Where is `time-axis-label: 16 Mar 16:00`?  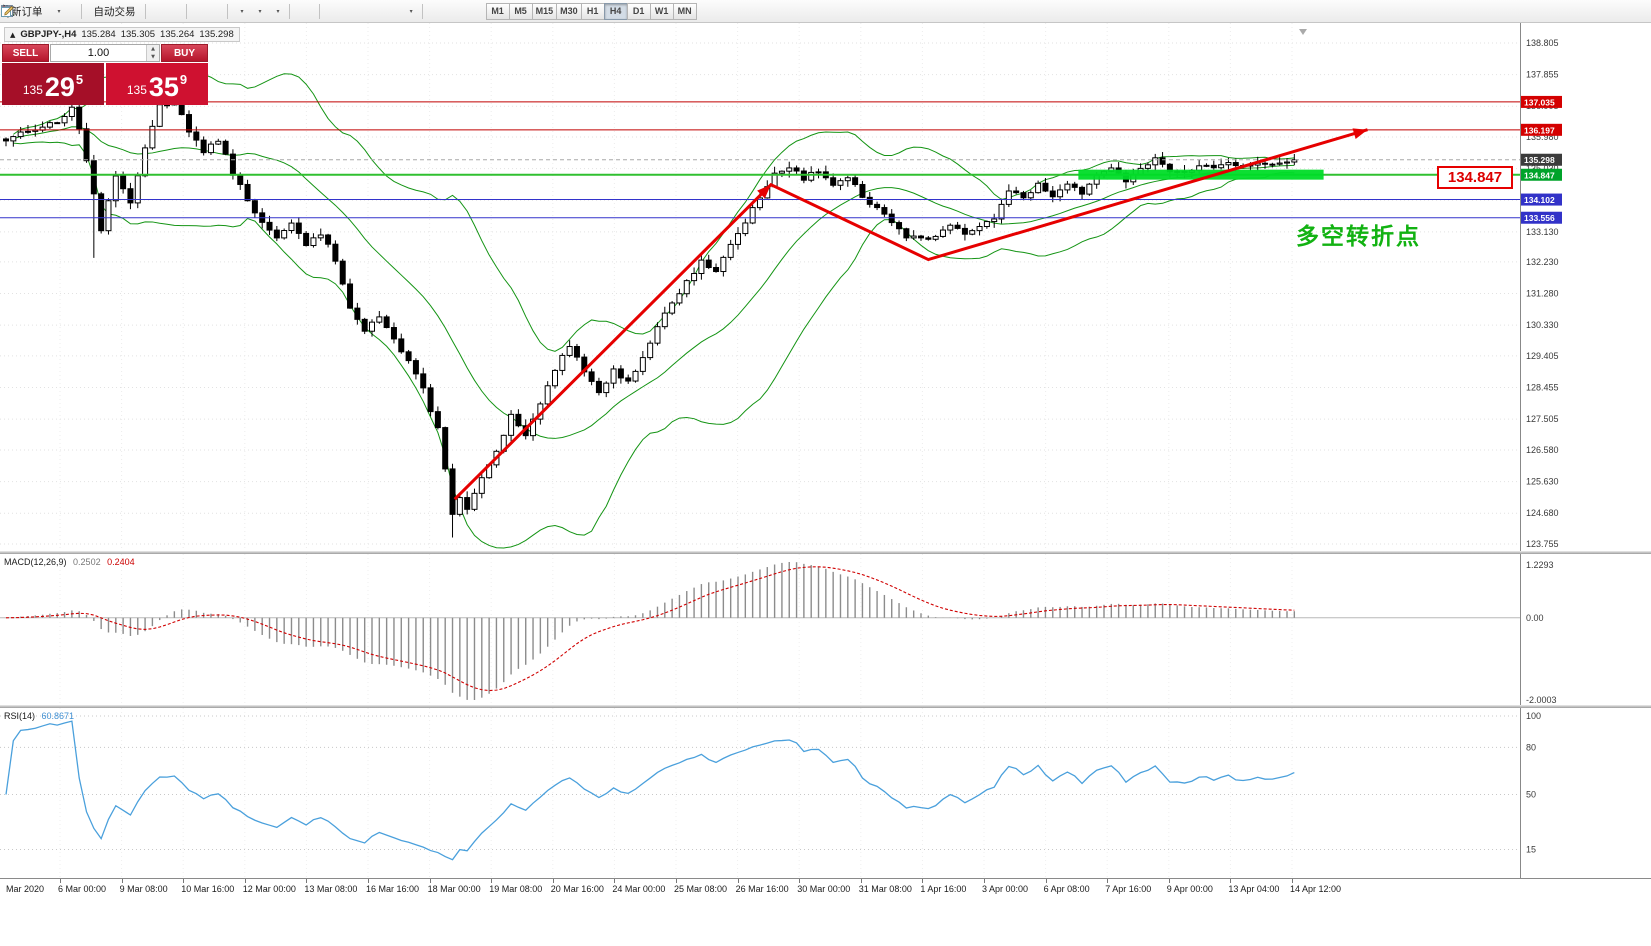 time-axis-label: 16 Mar 16:00 is located at coordinates (393, 889).